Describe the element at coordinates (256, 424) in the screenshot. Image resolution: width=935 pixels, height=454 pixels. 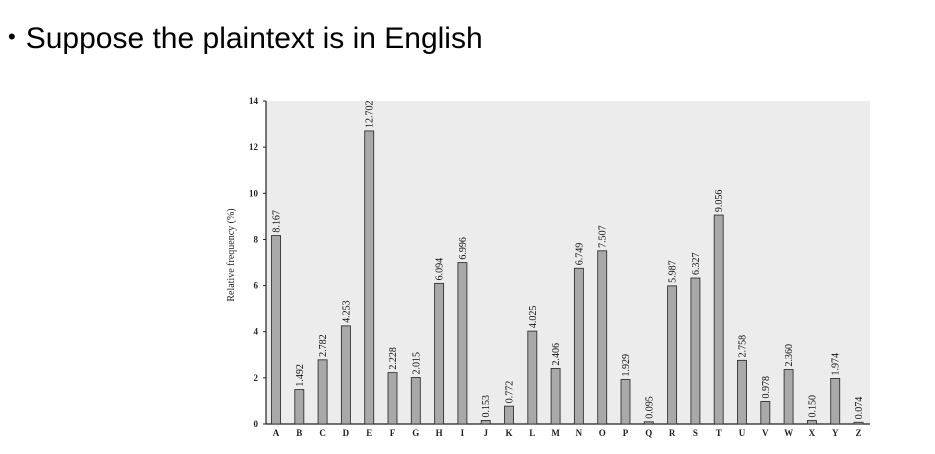
I see `y-tick-label: 0` at that location.